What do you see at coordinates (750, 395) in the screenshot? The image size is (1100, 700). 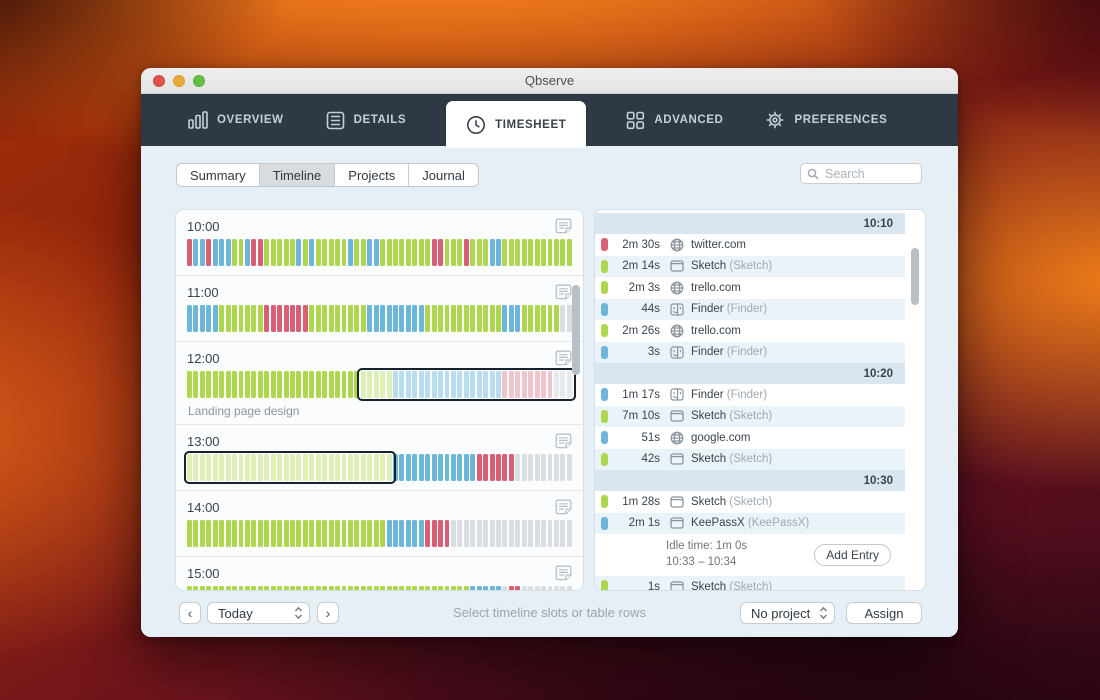 I see `activity-row: 1m 17s Finder (Finder)` at bounding box center [750, 395].